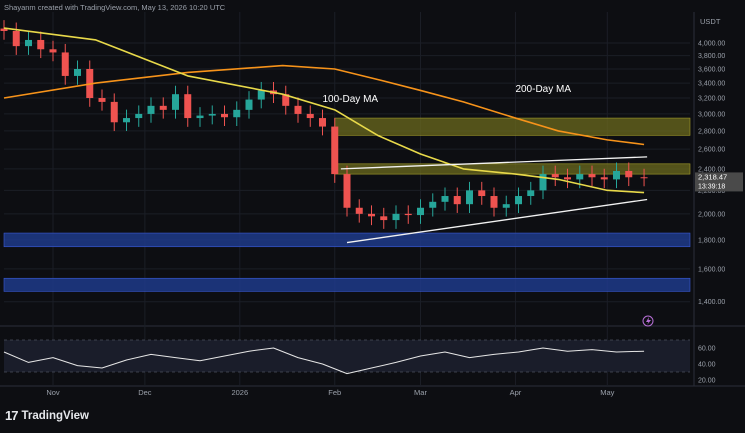 The height and width of the screenshot is (433, 745). I want to click on x-tick-label: May, so click(607, 392).